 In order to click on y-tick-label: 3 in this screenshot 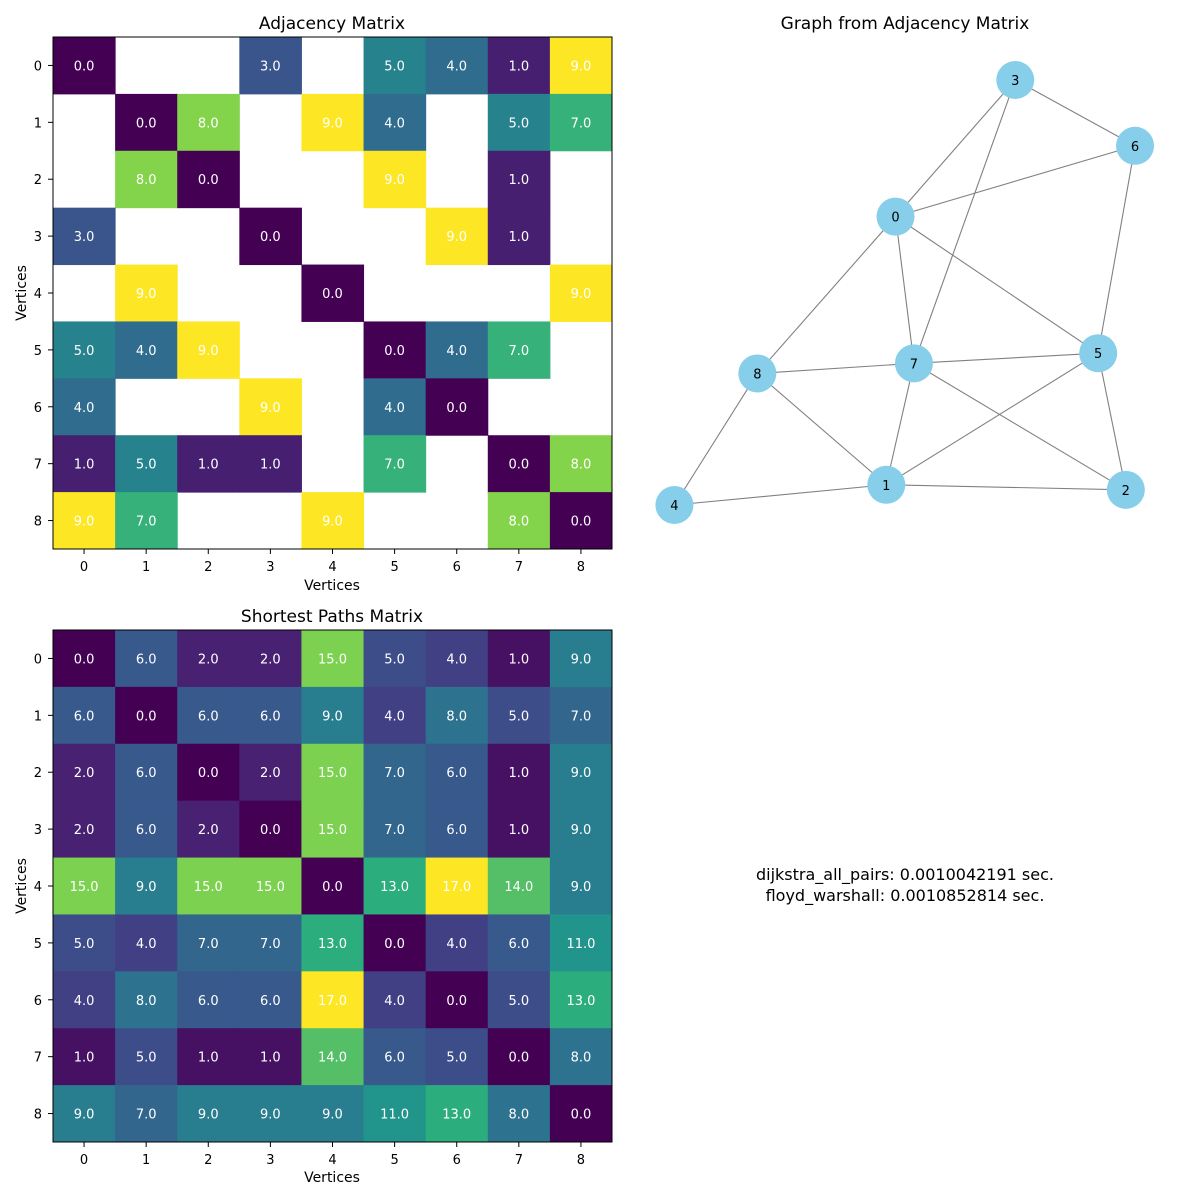, I will do `click(38, 830)`.